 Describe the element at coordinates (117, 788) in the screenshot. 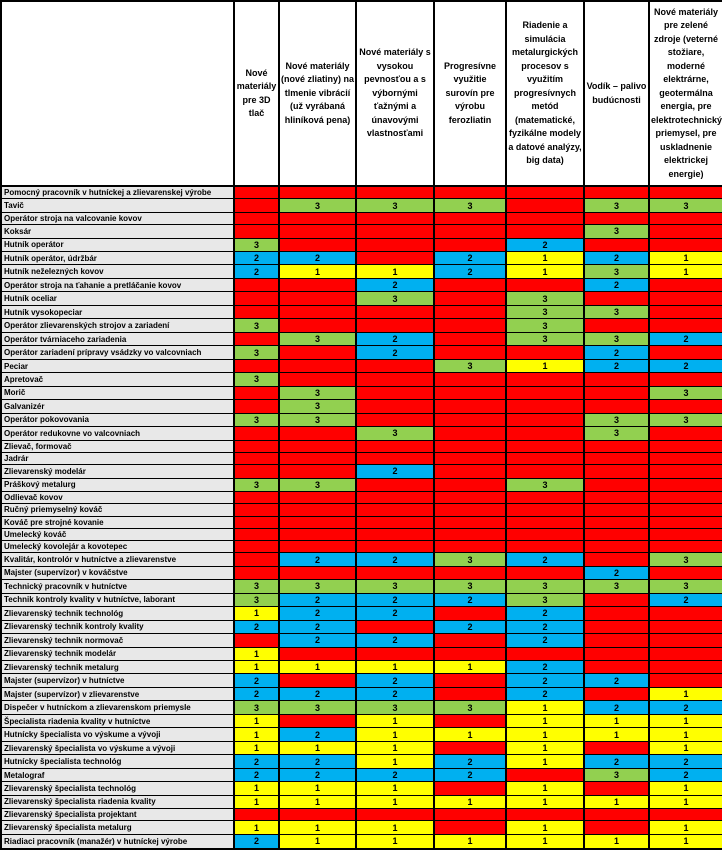

I see `row-label: Zlievarenský špecialista technológ` at that location.